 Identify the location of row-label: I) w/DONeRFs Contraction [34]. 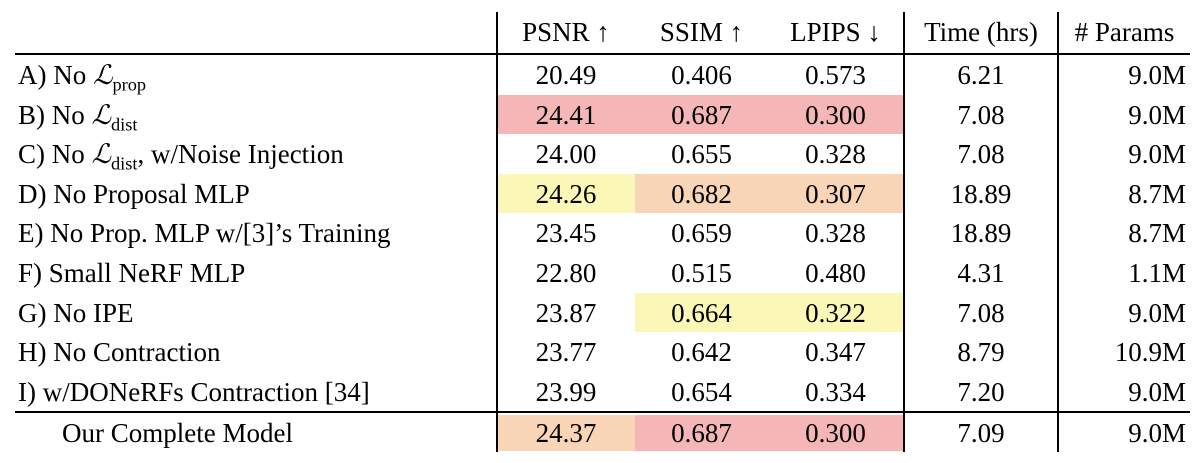
(194, 392).